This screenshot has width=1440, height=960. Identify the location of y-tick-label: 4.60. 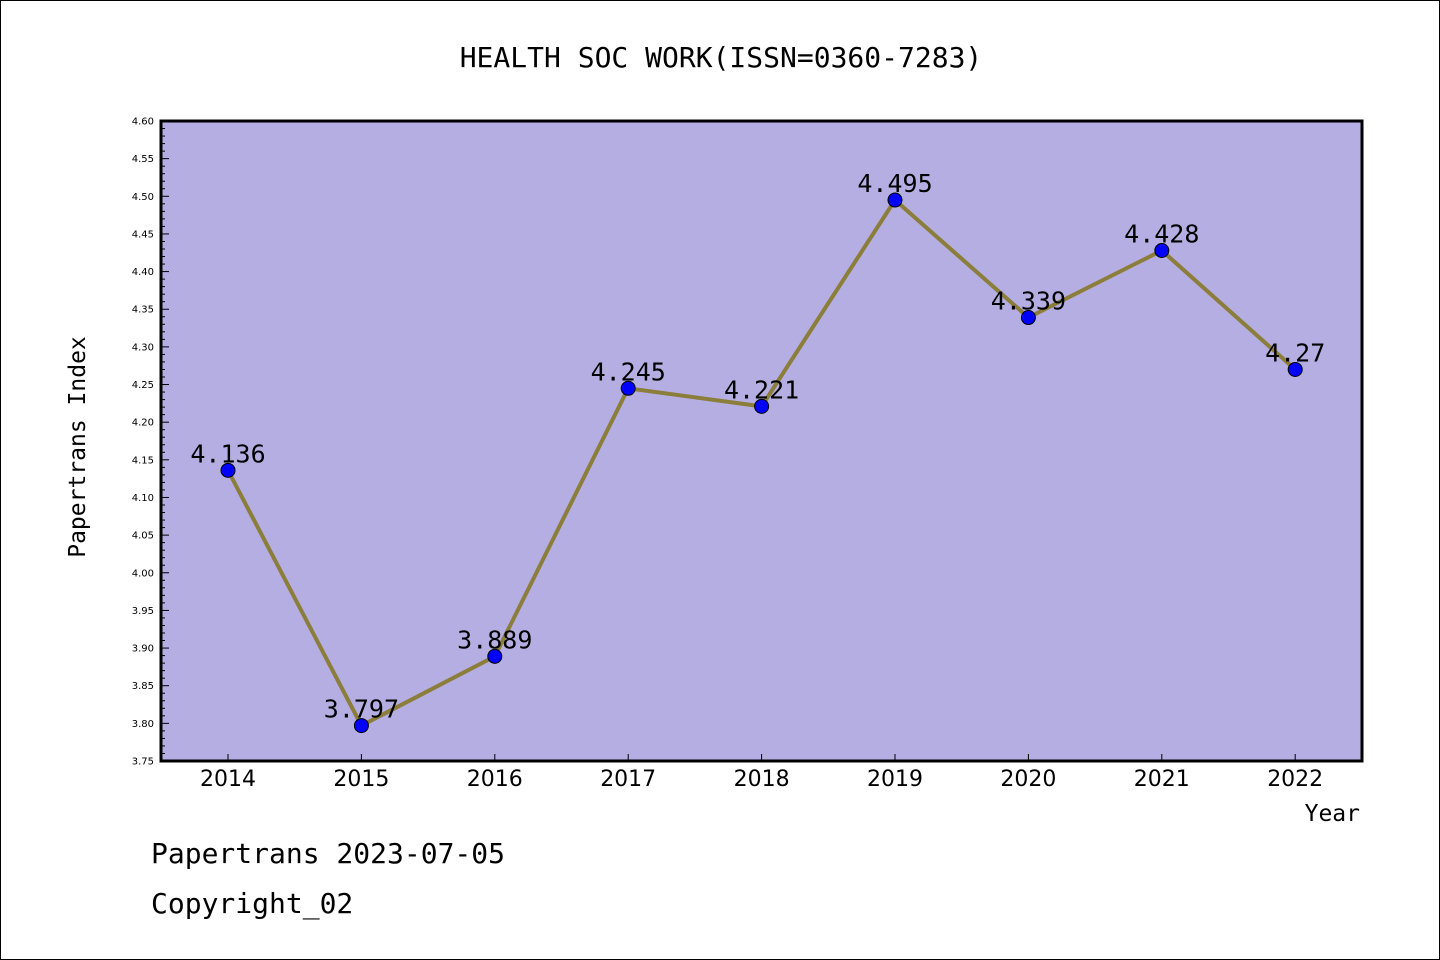
(143, 122).